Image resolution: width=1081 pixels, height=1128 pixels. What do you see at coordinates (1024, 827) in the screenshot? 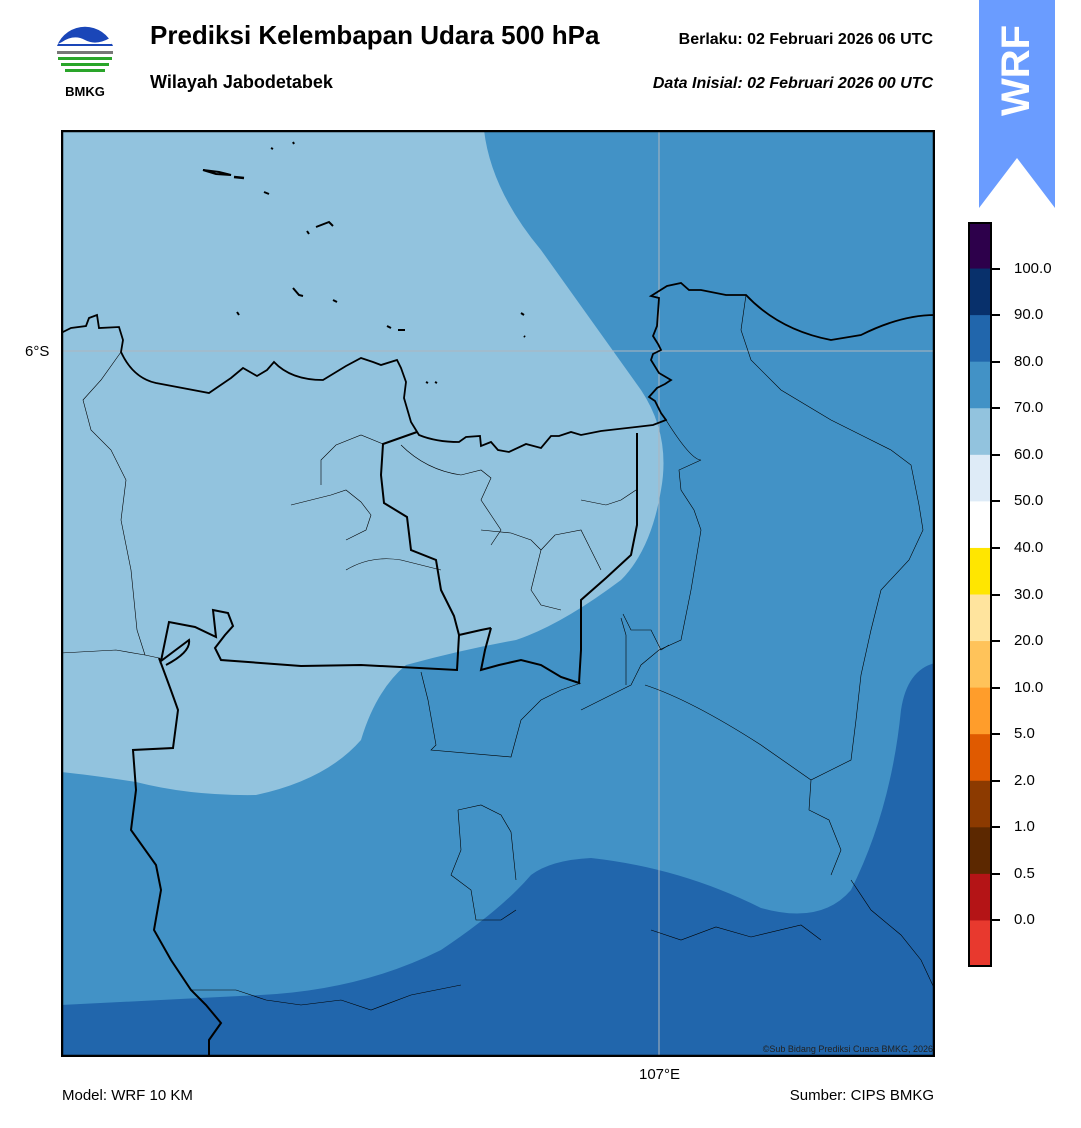
I see `colorbar-label: 1.0` at bounding box center [1024, 827].